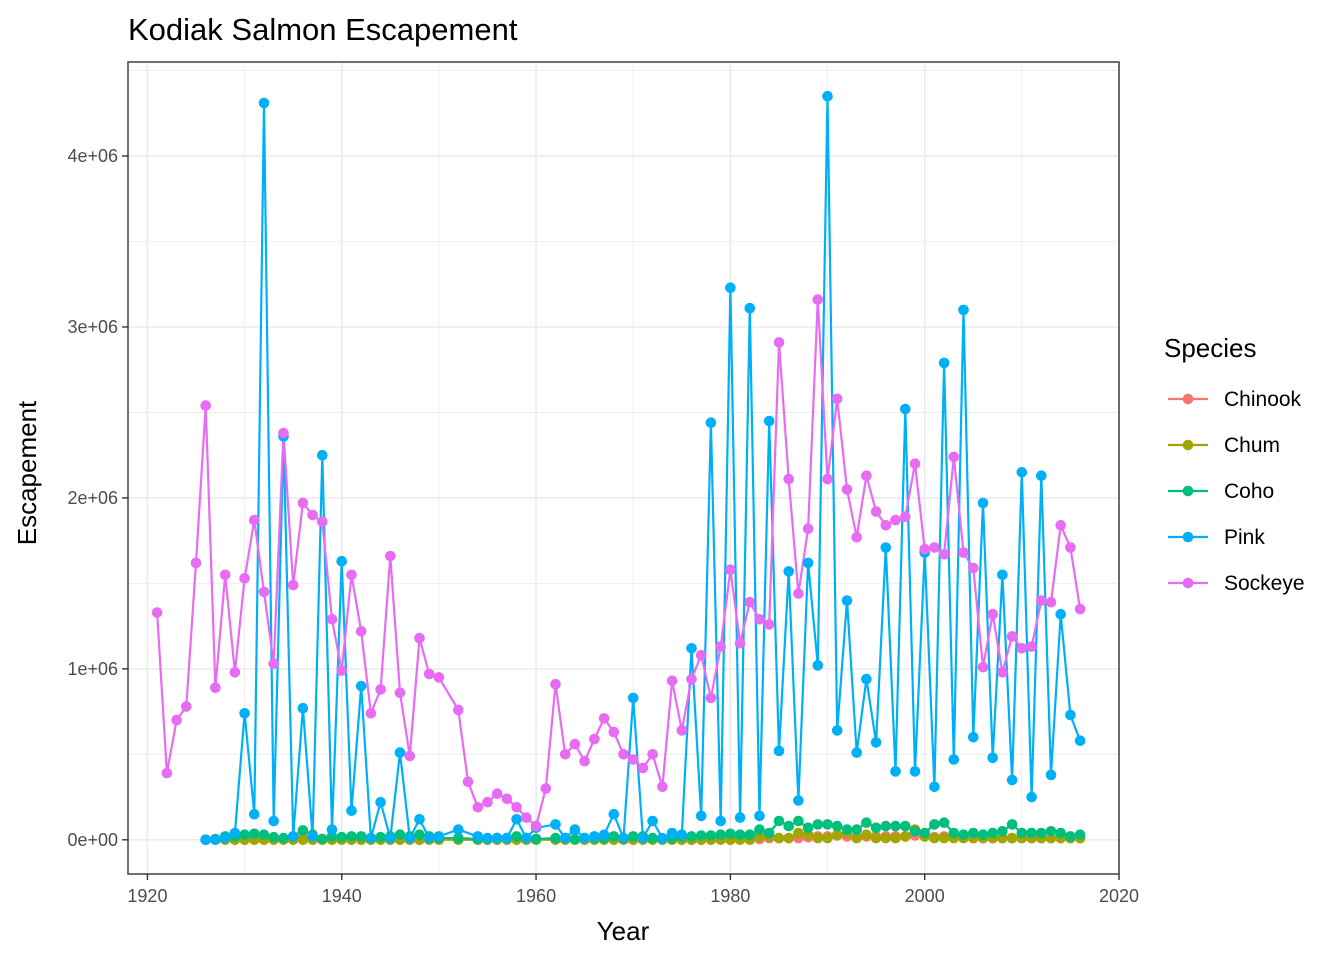 Image resolution: width=1344 pixels, height=960 pixels. I want to click on legend-item-coho: Coho, so click(1221, 491).